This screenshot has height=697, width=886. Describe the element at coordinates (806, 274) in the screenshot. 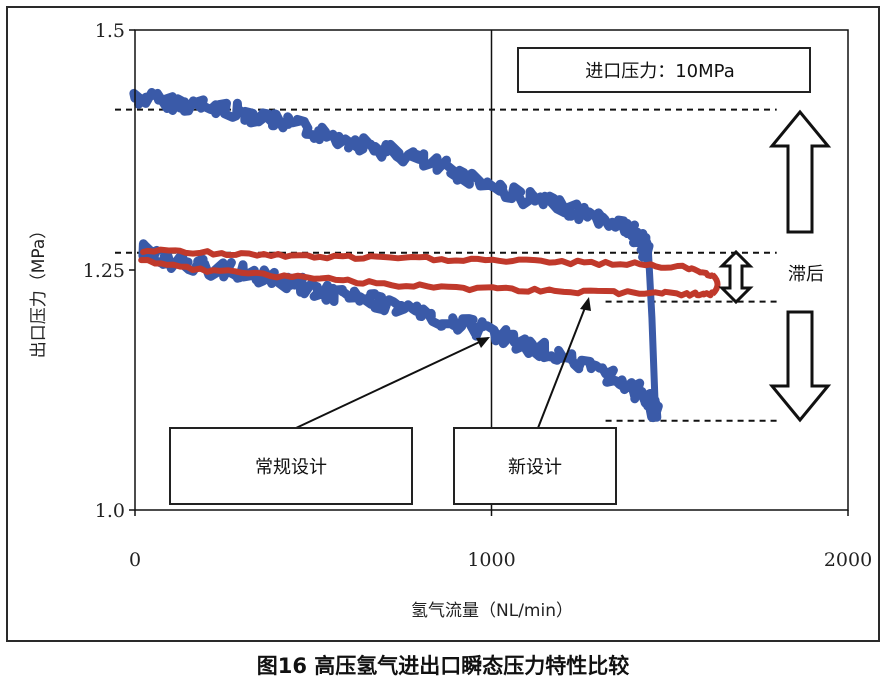

I see `hysteresis-label: 滞后` at that location.